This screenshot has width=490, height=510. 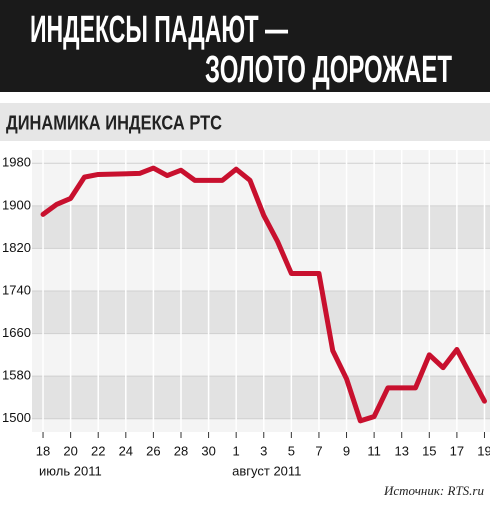 What do you see at coordinates (126, 450) in the screenshot?
I see `x-tick-label: 24` at bounding box center [126, 450].